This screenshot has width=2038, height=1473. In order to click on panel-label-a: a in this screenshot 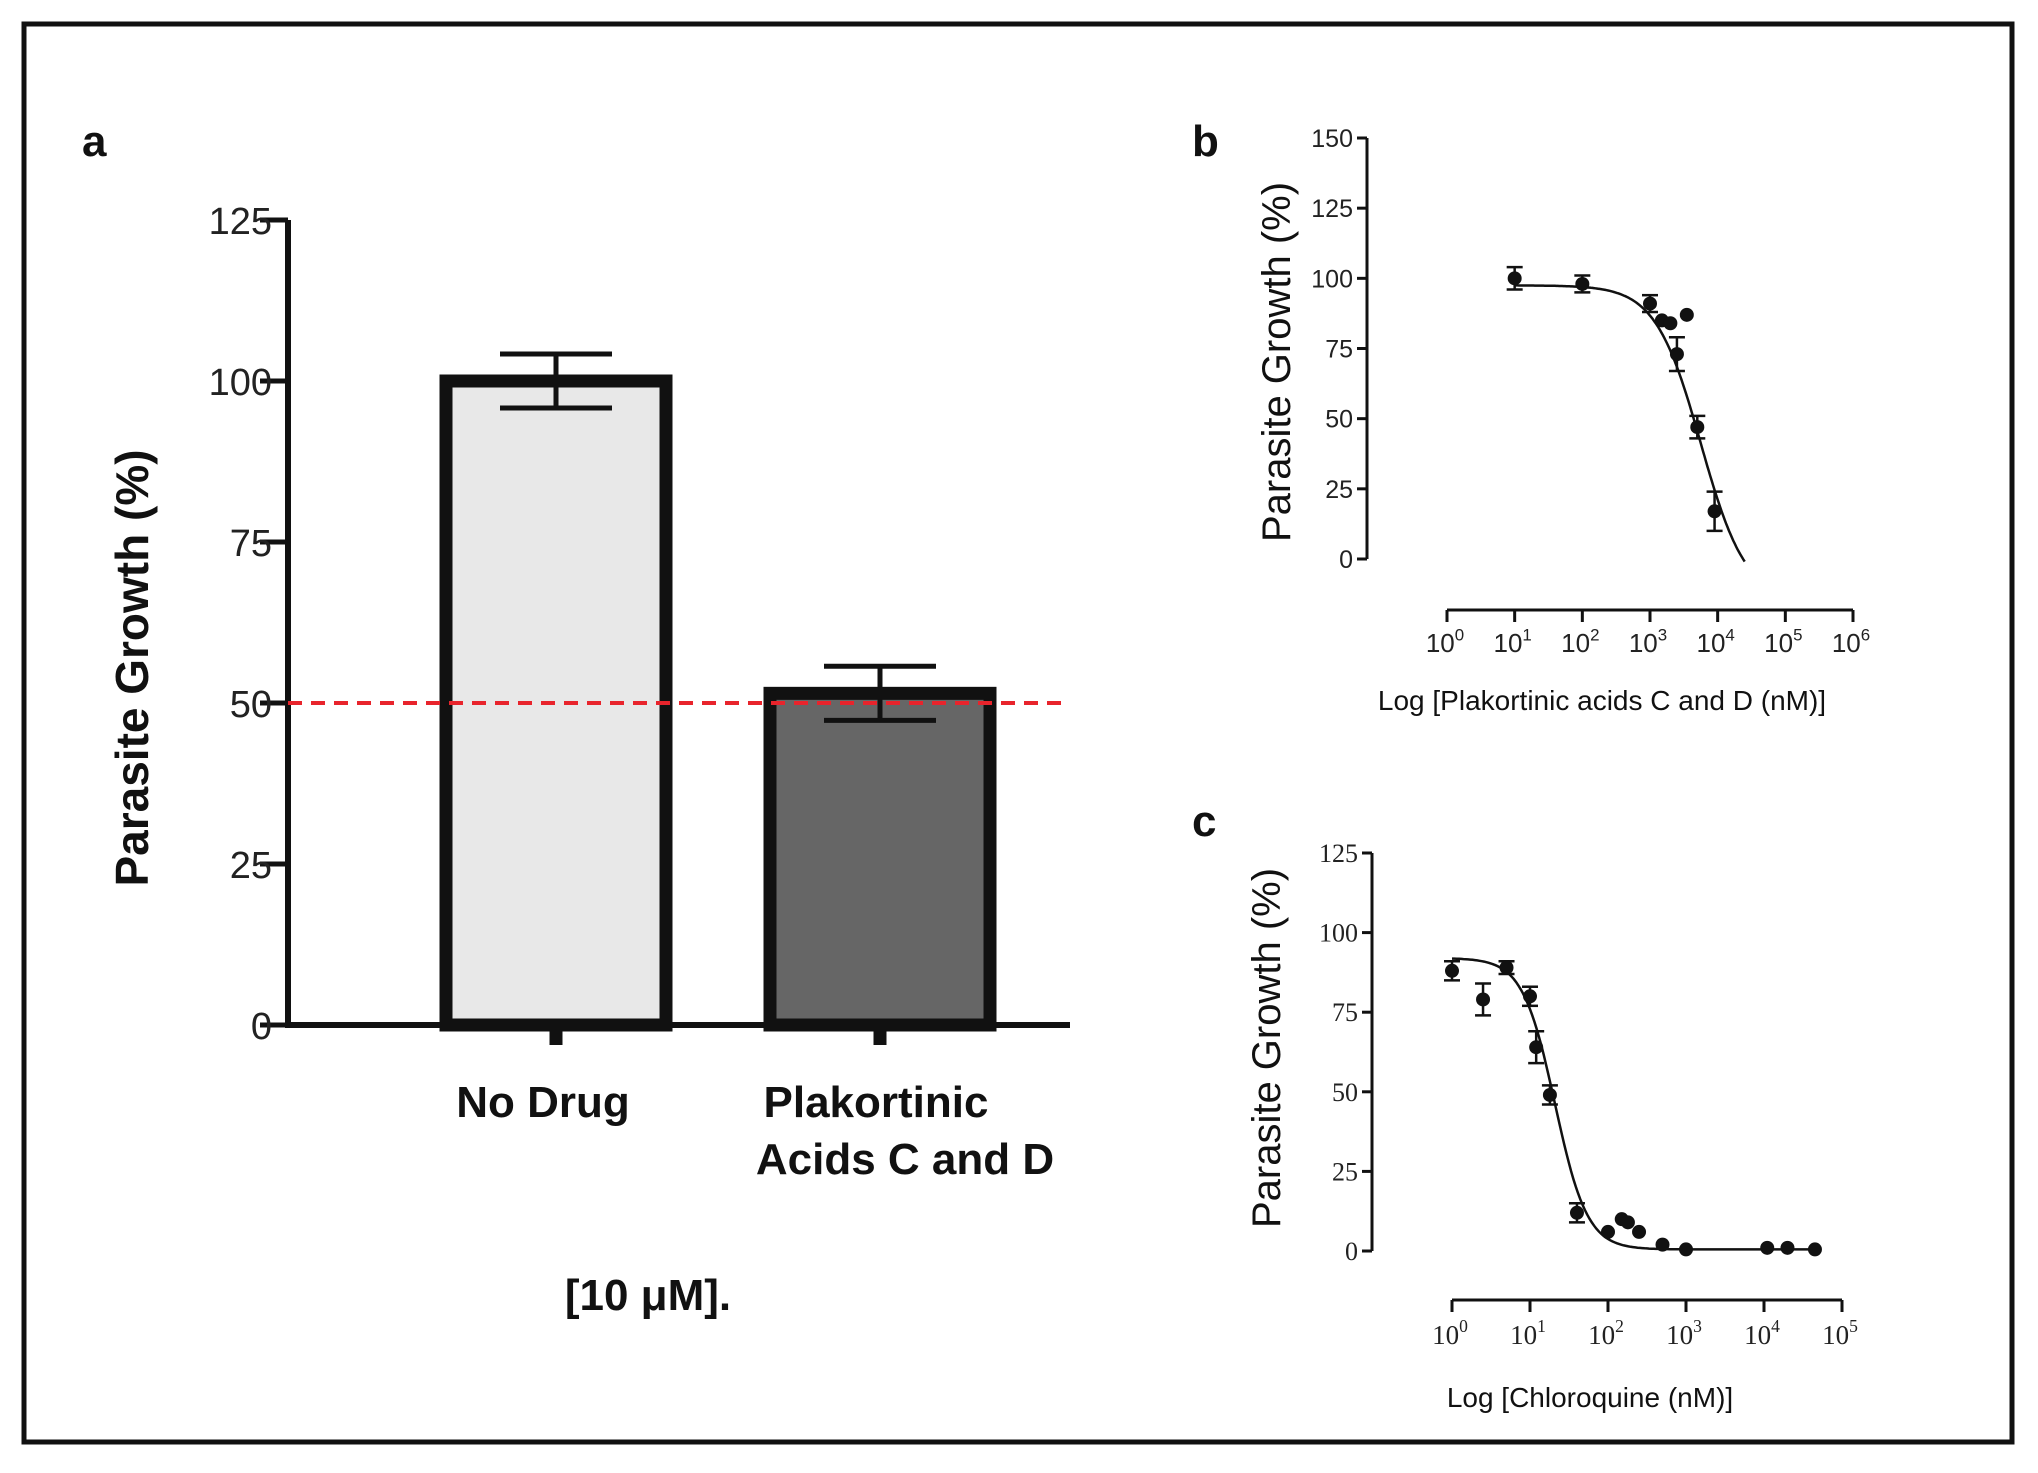, I will do `click(94, 141)`.